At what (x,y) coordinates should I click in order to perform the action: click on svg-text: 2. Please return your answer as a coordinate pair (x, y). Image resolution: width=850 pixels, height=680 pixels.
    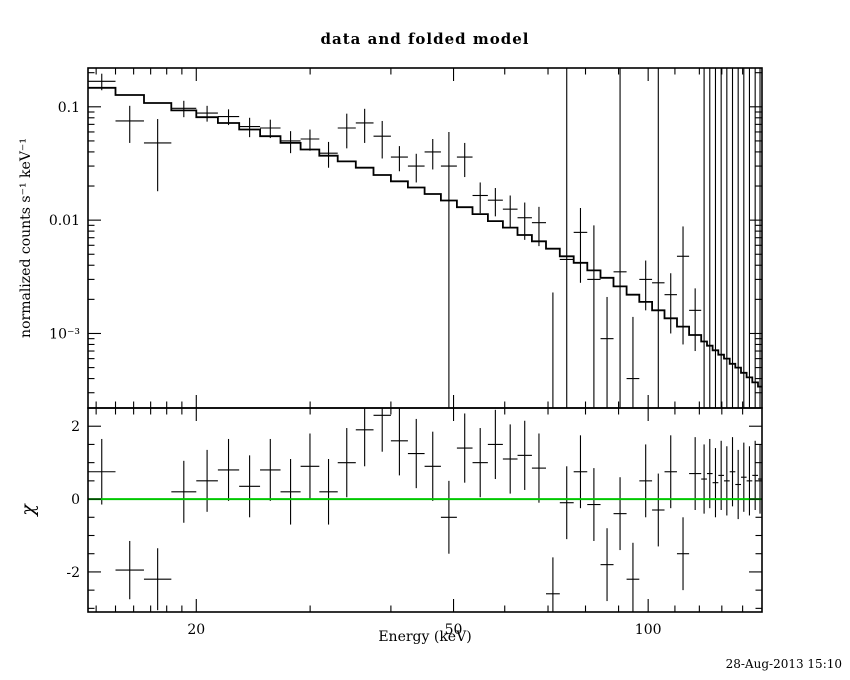
    Looking at the image, I should click on (75, 427).